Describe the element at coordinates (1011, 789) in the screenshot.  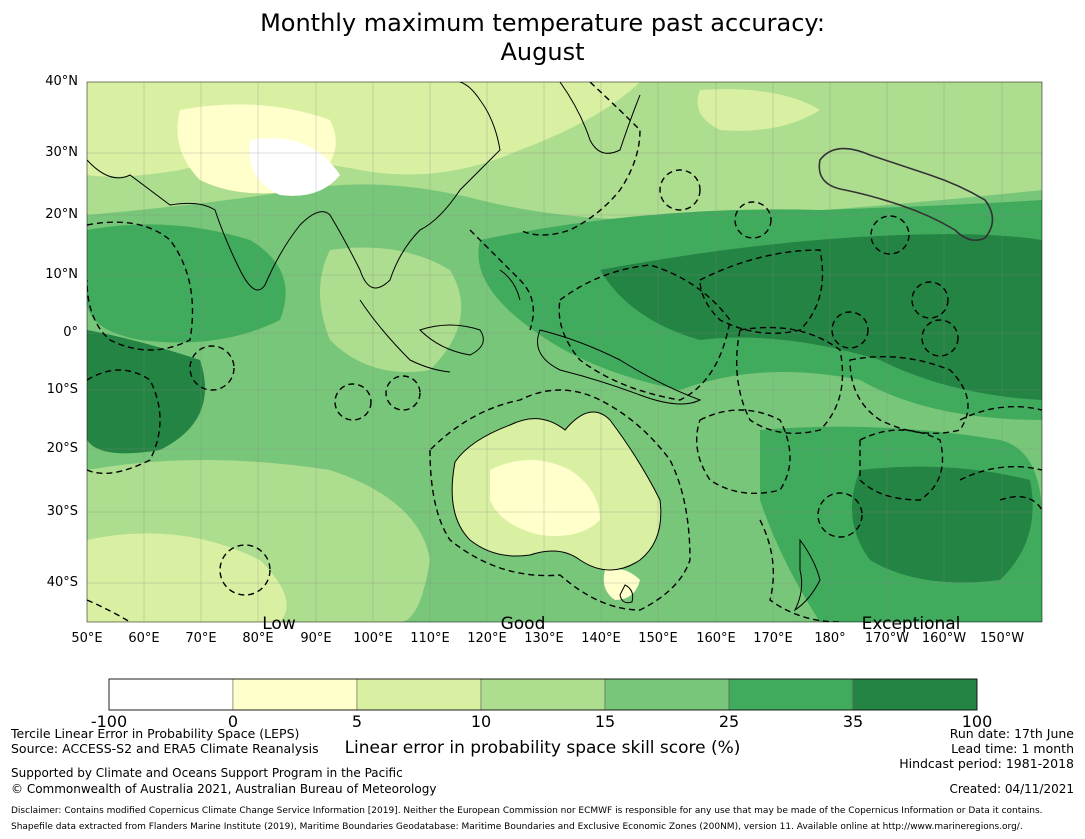
I see `created-date: Created: 04/11/2021` at that location.